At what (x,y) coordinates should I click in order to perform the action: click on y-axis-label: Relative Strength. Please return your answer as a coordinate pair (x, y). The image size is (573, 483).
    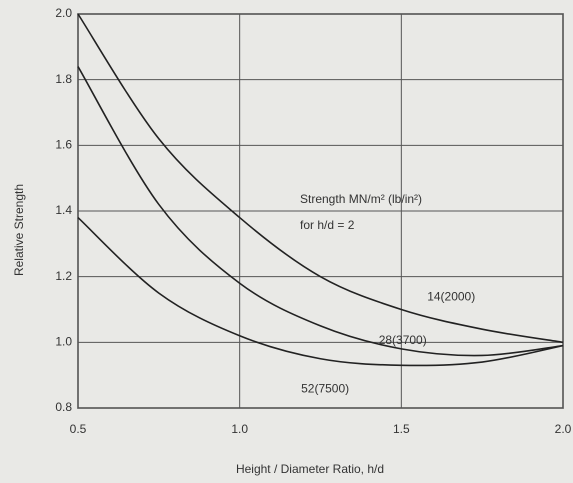
    Looking at the image, I should click on (19, 230).